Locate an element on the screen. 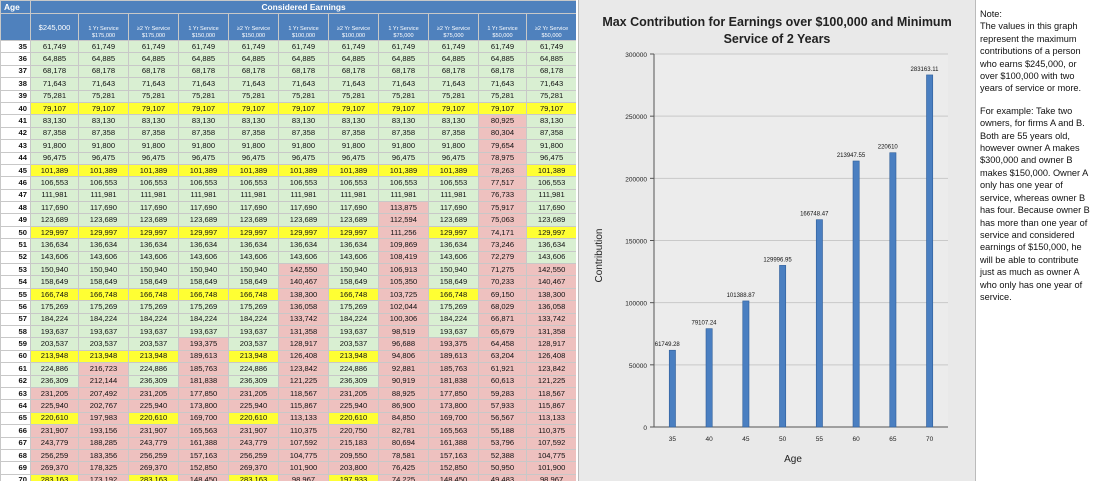 This screenshot has height=481, width=1094. value-cell: 117,690 is located at coordinates (203, 208).